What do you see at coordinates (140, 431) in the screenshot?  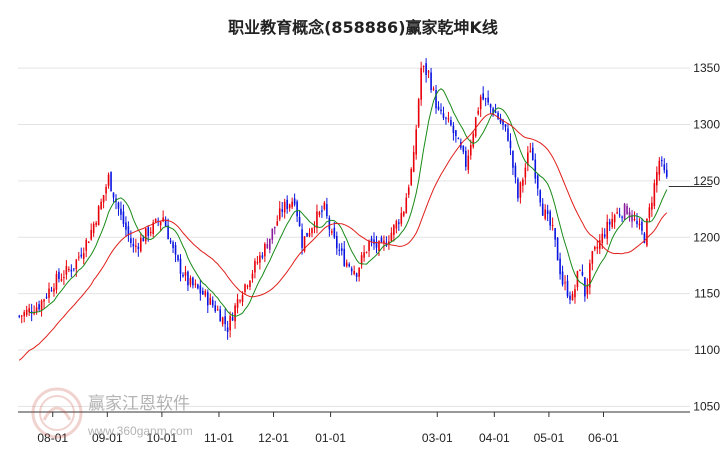 I see `watermark-url: www.360ganm.com` at bounding box center [140, 431].